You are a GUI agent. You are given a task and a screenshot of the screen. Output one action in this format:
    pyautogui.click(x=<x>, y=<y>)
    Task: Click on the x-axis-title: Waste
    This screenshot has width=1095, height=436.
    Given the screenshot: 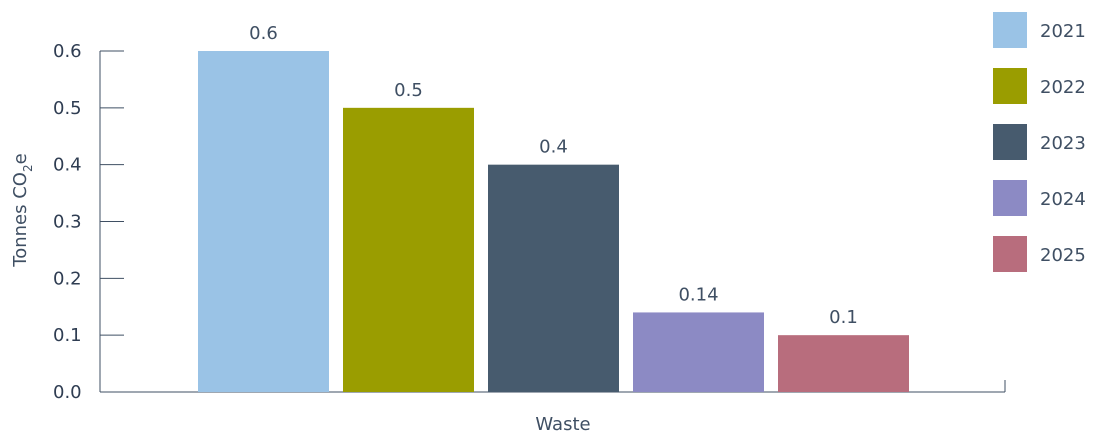 What is the action you would take?
    pyautogui.click(x=562, y=424)
    